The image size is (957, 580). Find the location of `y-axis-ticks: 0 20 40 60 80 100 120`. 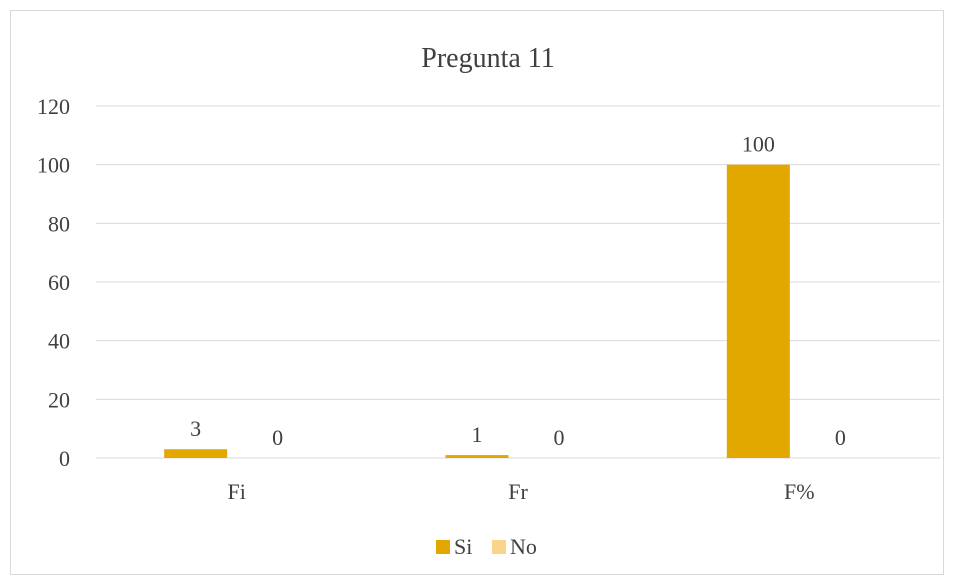

y-axis-ticks: 0 20 40 60 80 100 120 is located at coordinates (53, 282).